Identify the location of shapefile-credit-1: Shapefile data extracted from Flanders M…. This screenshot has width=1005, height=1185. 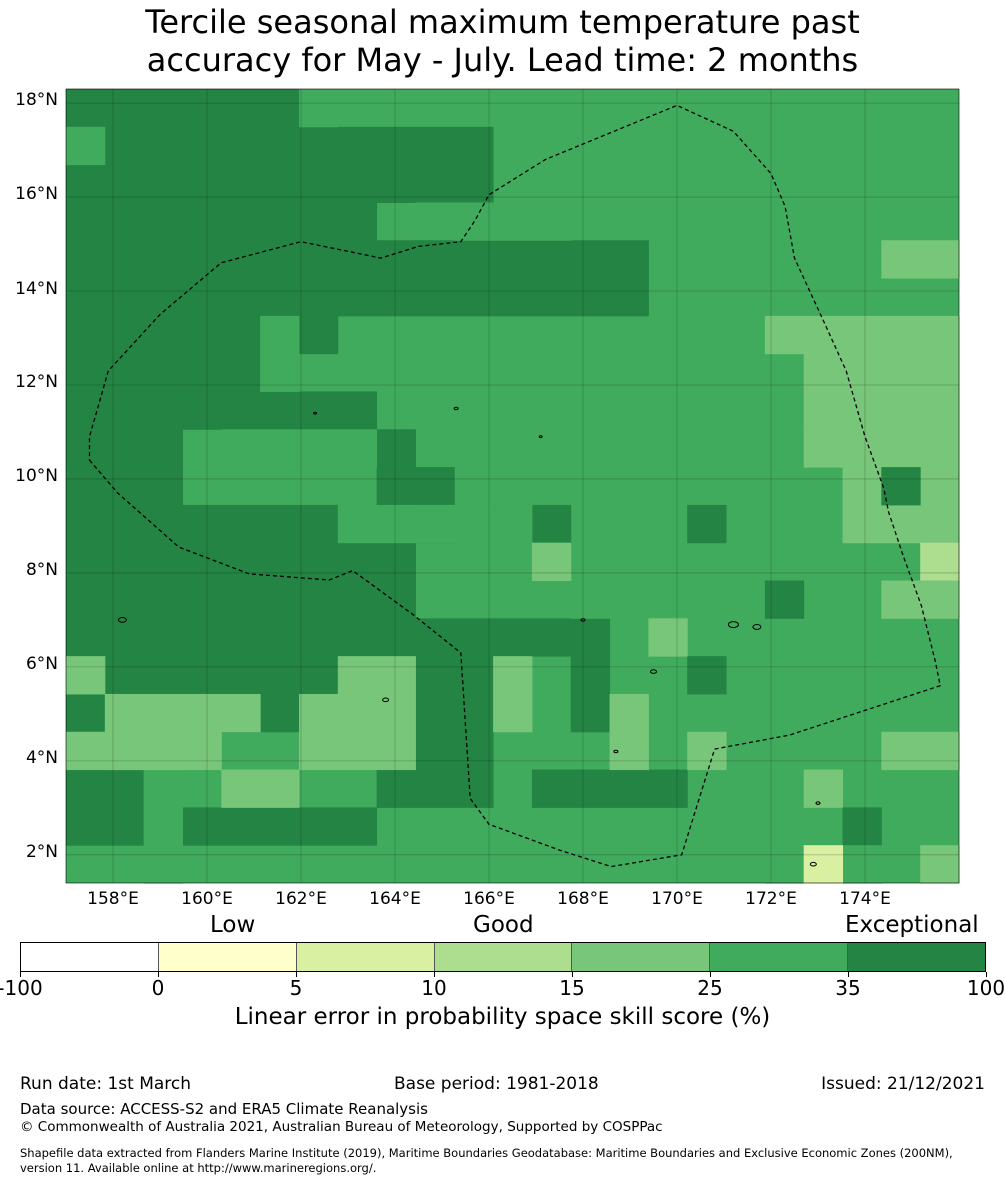
(486, 1153).